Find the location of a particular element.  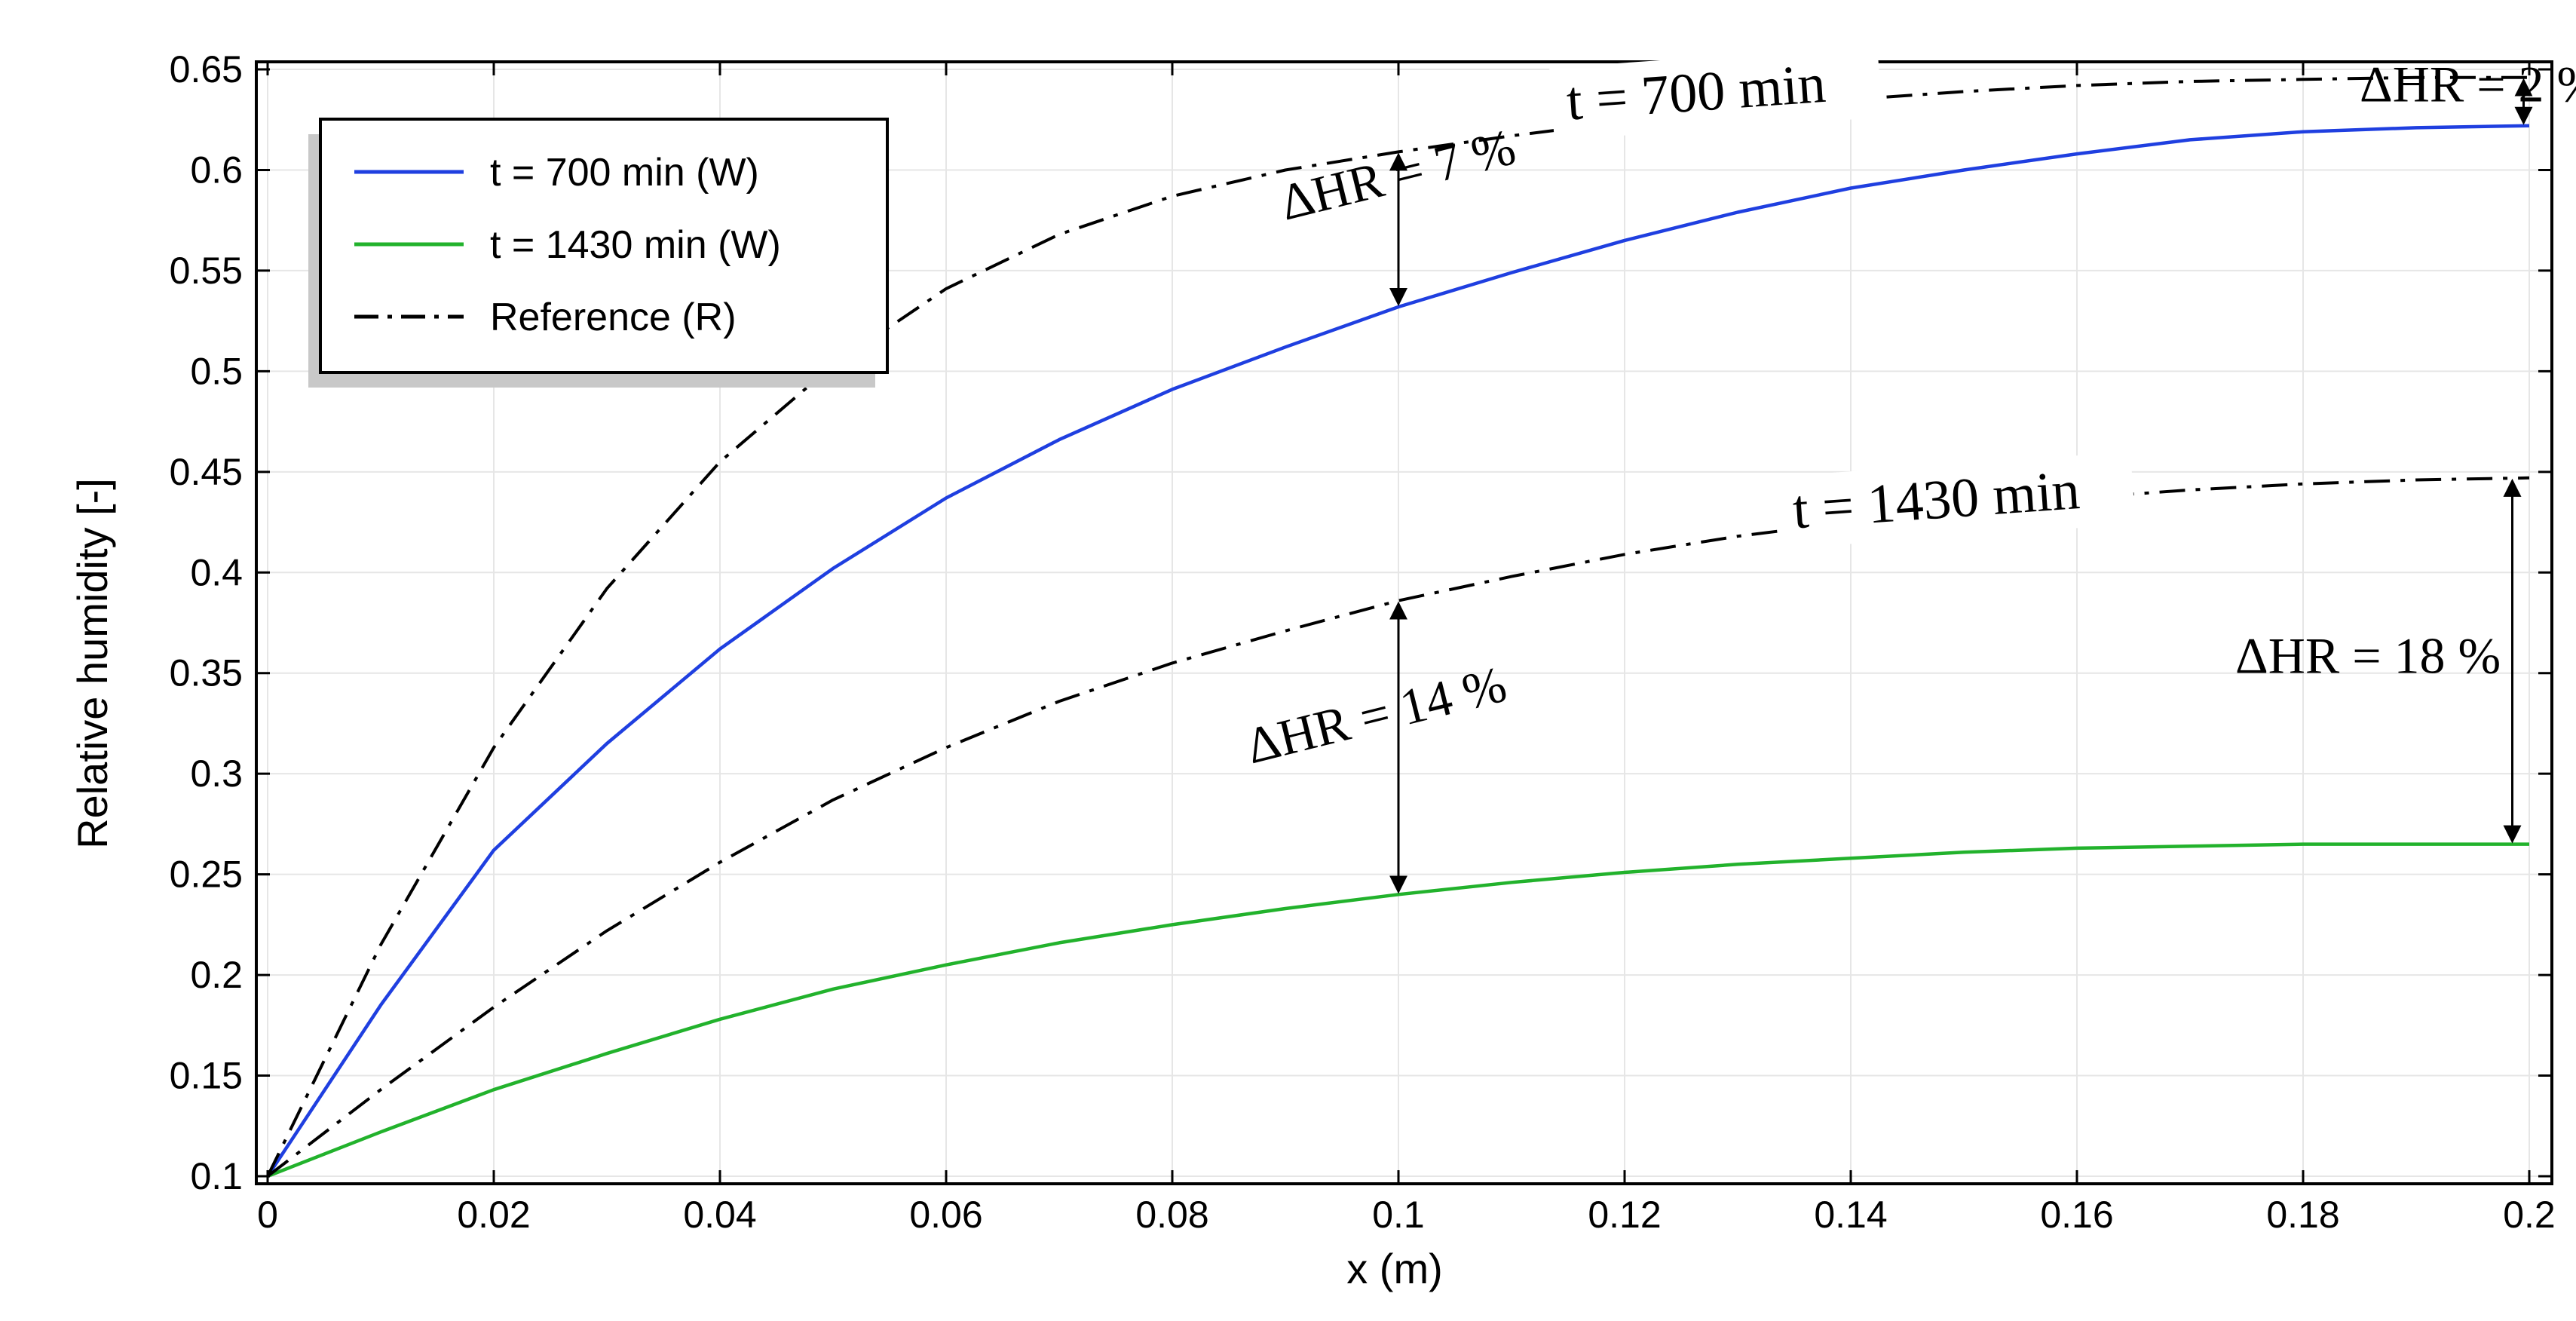

legend-label: t = 700 min (W) is located at coordinates (624, 173).